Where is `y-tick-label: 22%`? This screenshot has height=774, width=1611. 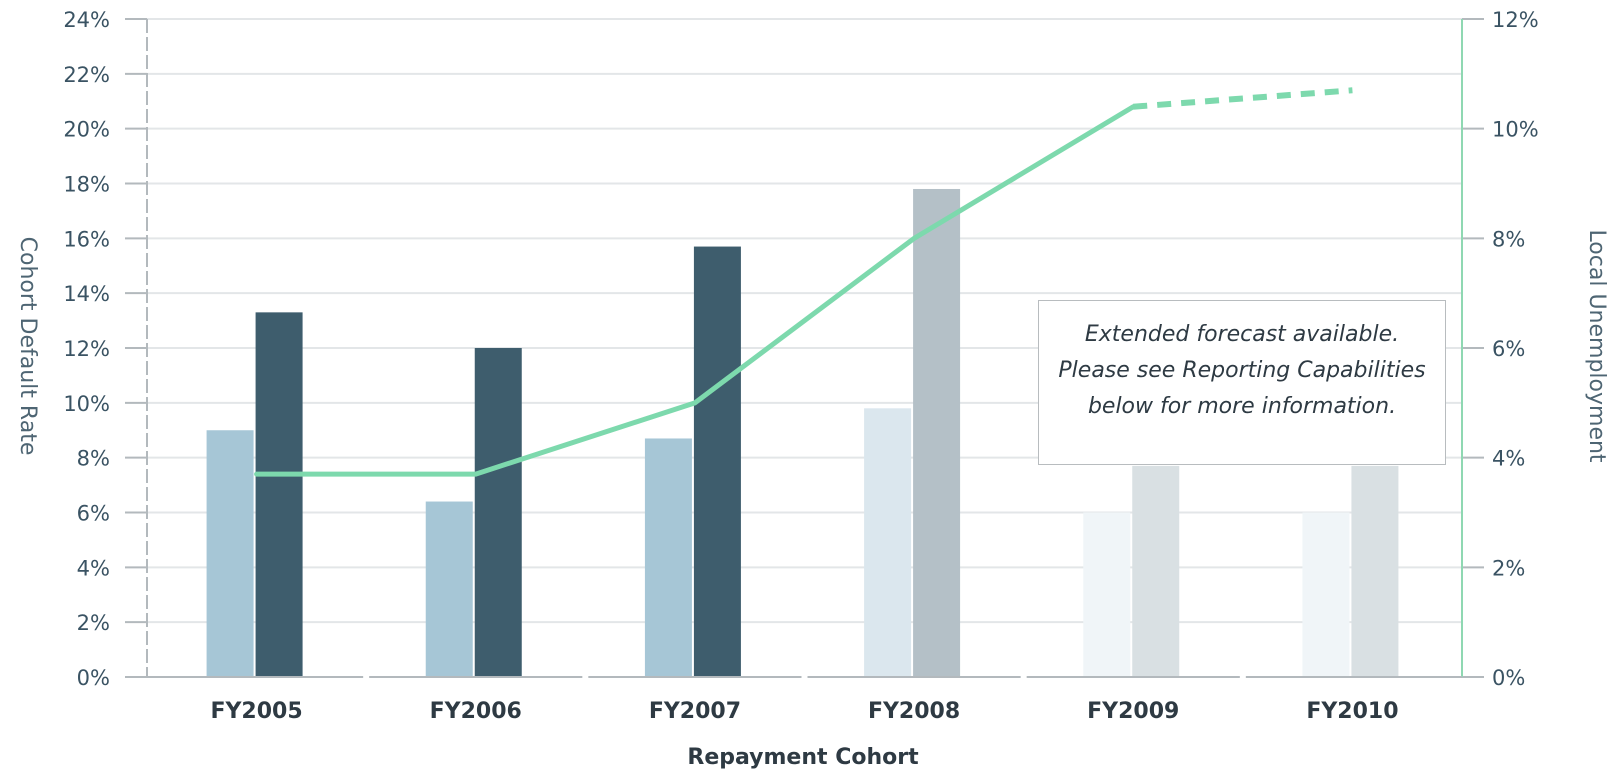 y-tick-label: 22% is located at coordinates (86, 75).